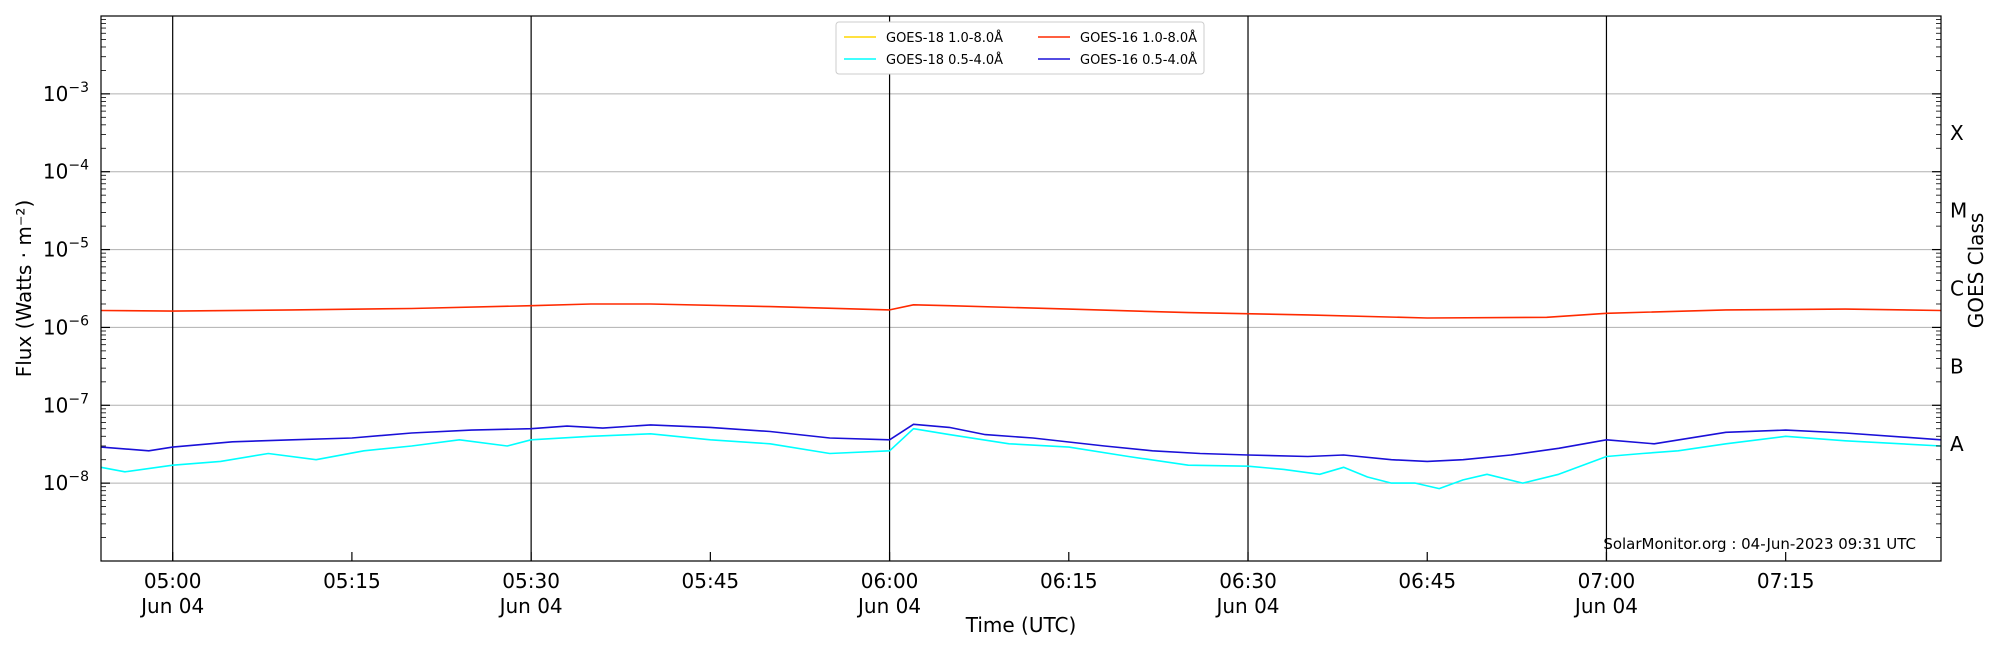 This screenshot has height=650, width=2000. I want to click on y-tick-label: 10⁻⁵, so click(66, 249).